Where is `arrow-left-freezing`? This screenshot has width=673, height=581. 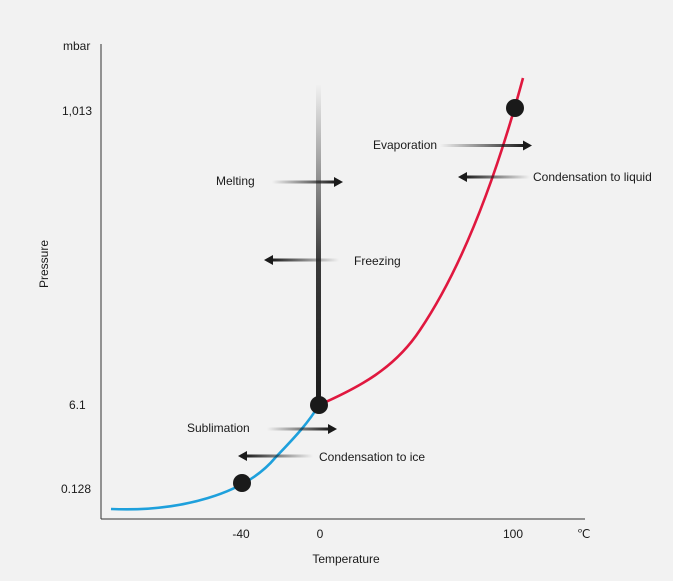 arrow-left-freezing is located at coordinates (301, 260).